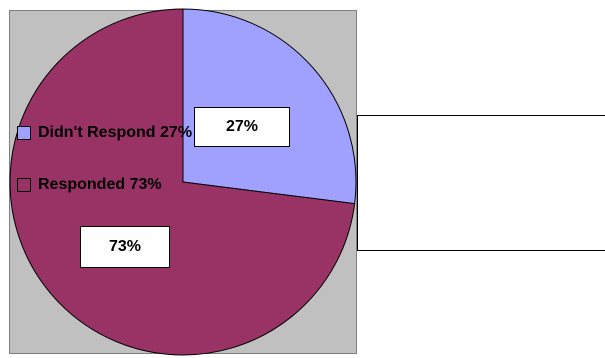  Describe the element at coordinates (100, 184) in the screenshot. I see `legend-label-responded: Responded 73%` at that location.